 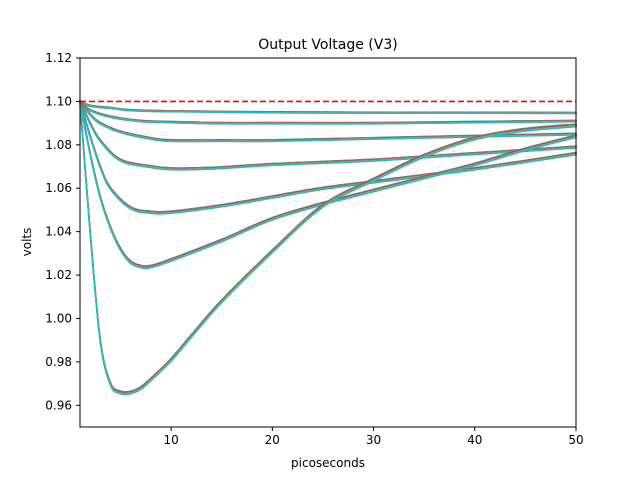 I want to click on x-tick-label: 40, so click(x=474, y=440).